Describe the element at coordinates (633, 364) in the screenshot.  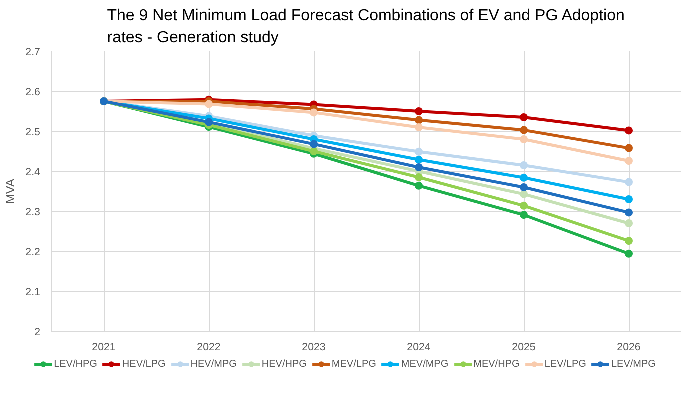
I see `legend-label: LEV/MPG` at that location.